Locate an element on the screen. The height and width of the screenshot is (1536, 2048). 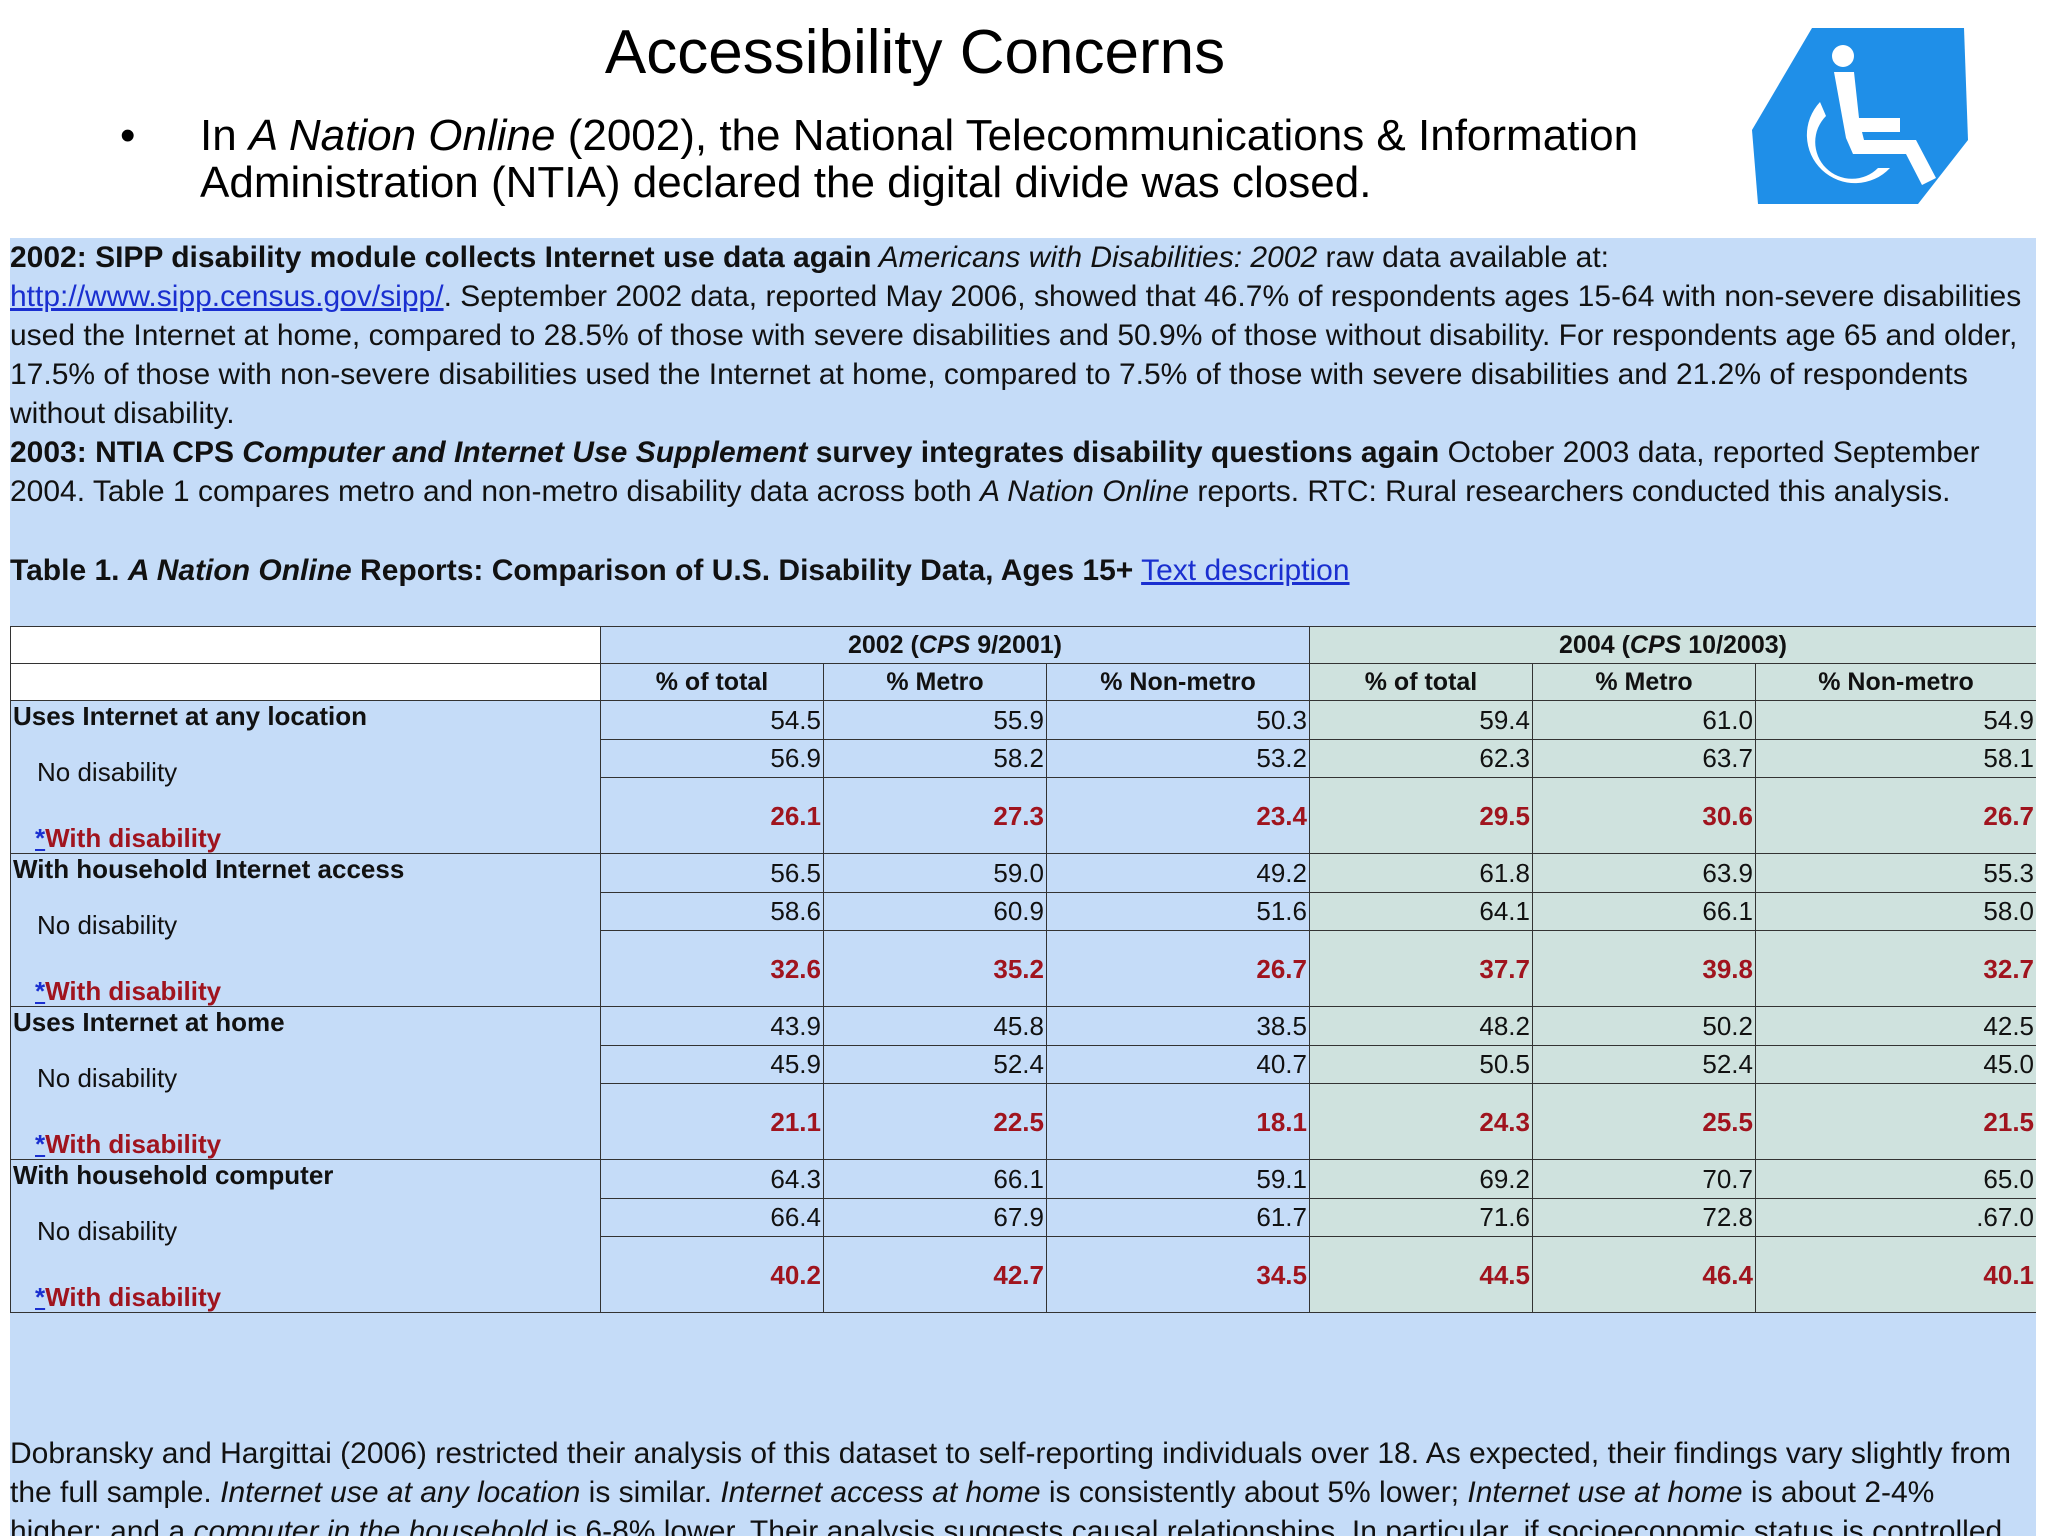
data-cell: 29.5 is located at coordinates (1421, 815).